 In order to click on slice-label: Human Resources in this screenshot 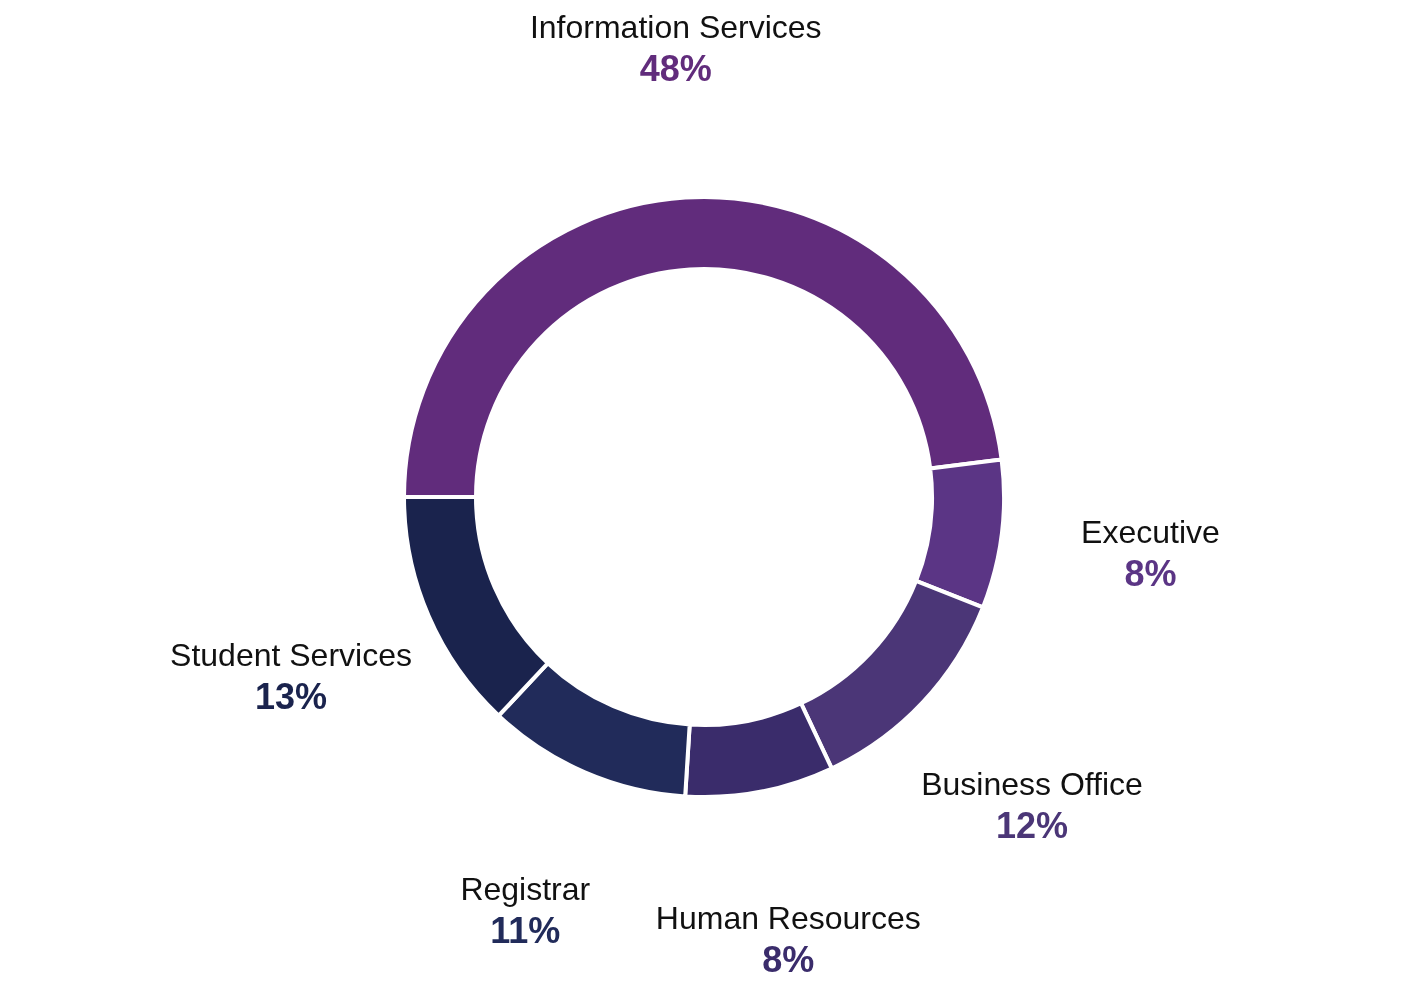, I will do `click(788, 918)`.